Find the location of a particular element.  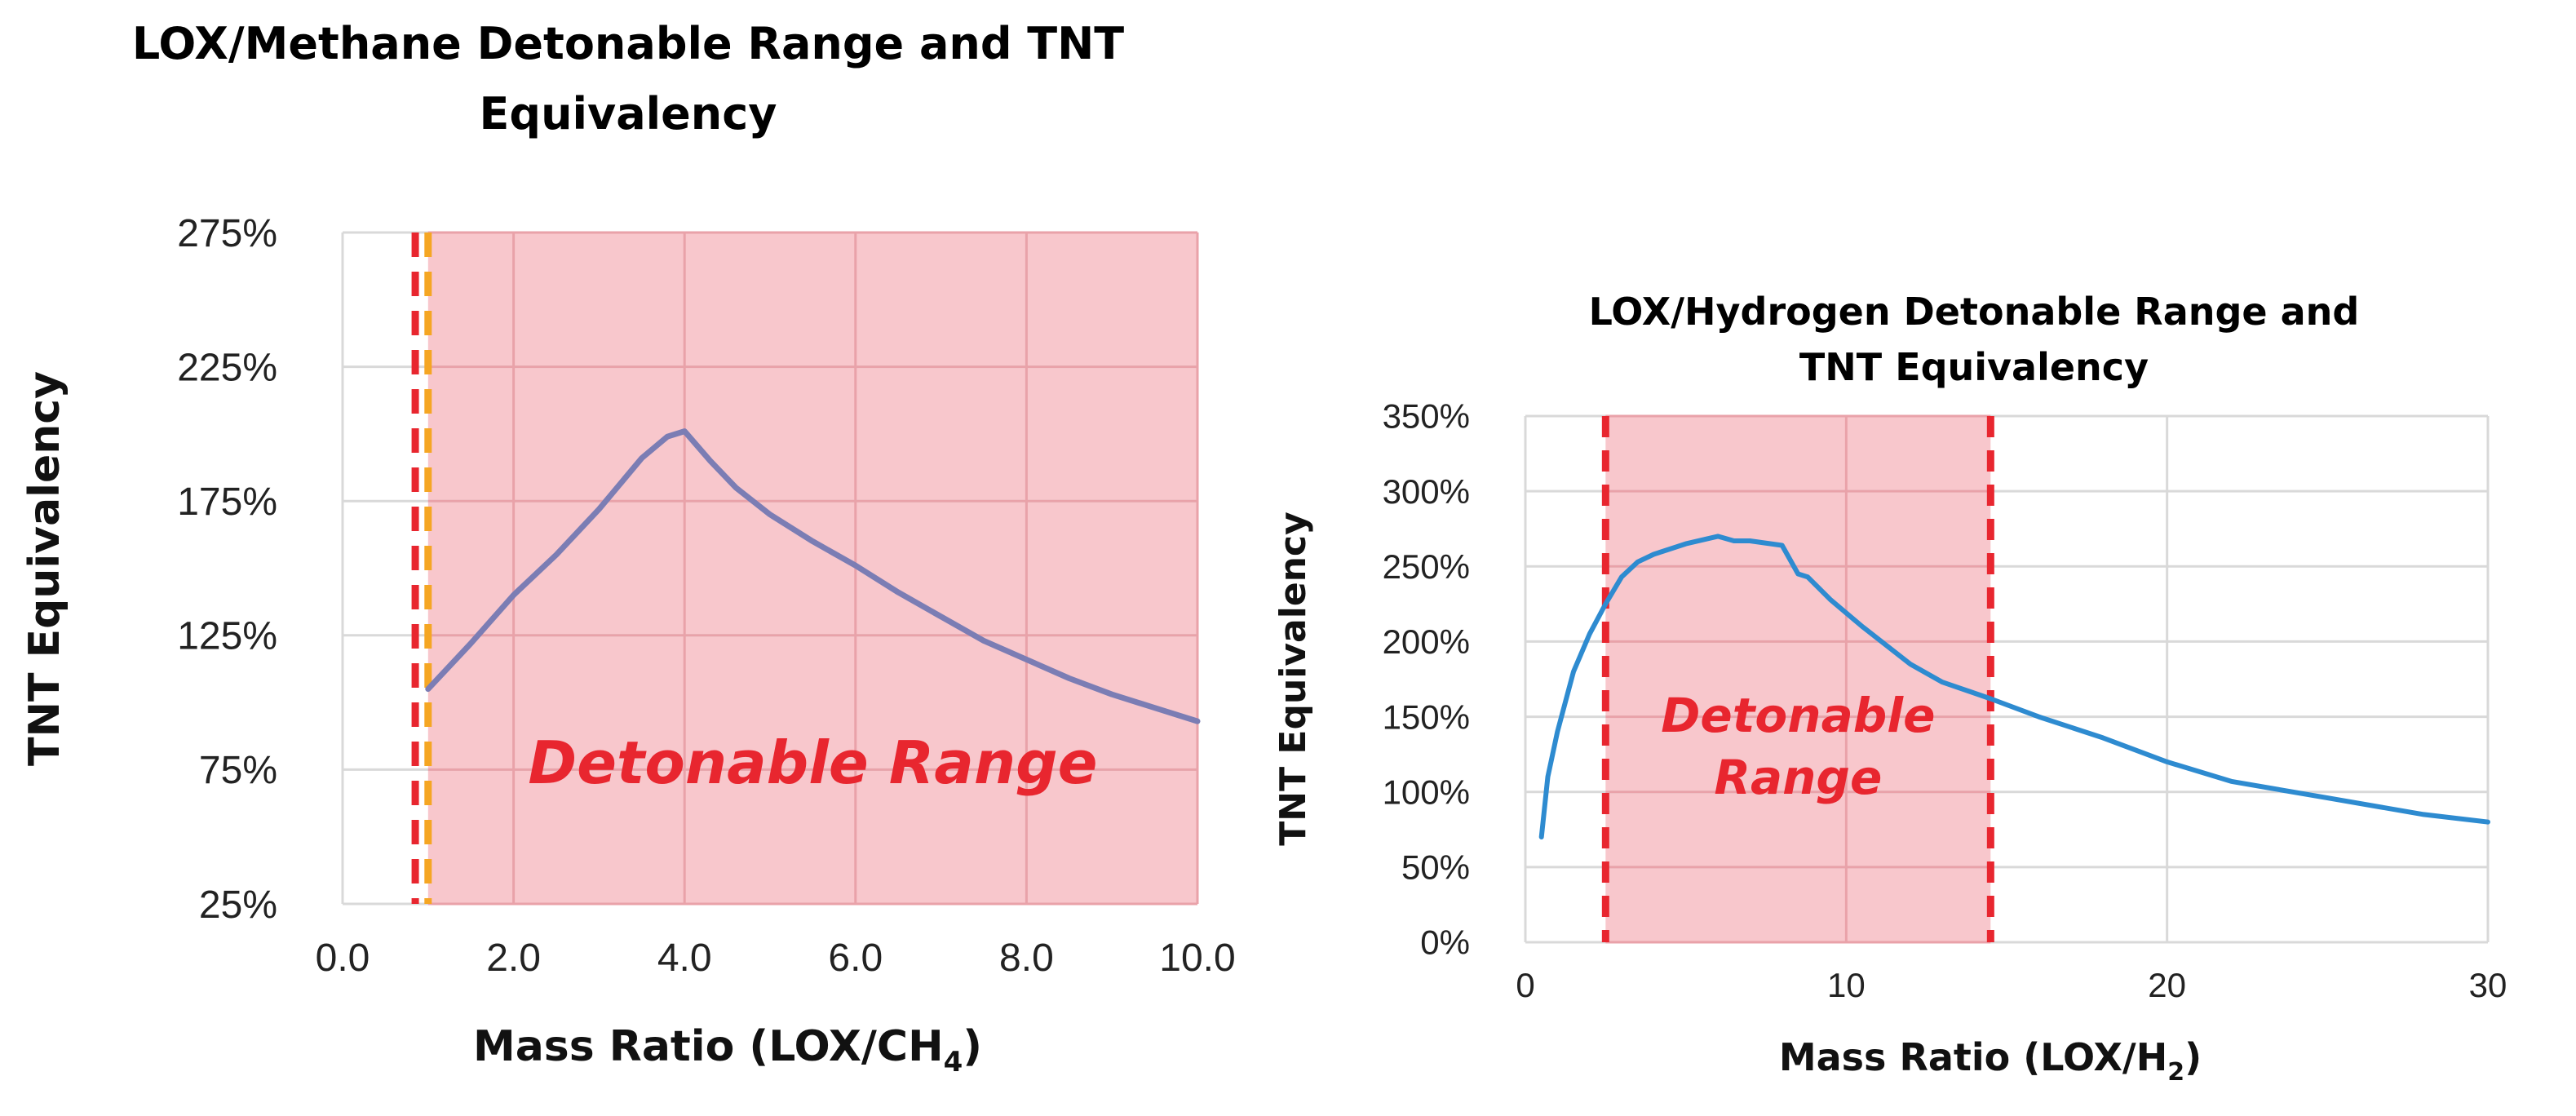

y-tick-label: 250% is located at coordinates (1426, 566).